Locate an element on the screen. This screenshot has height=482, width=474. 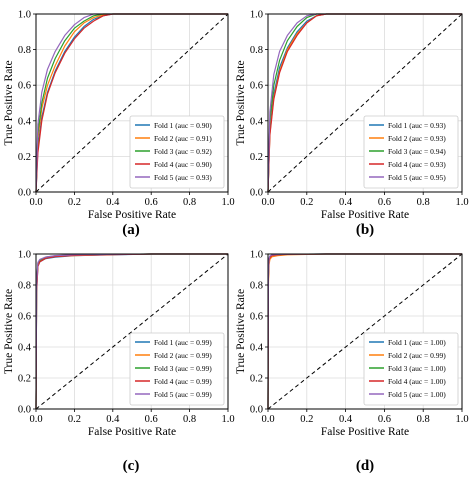
panel-label: (c) is located at coordinates (131, 466).